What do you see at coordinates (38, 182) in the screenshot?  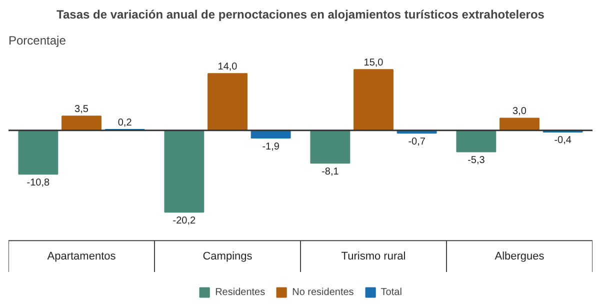 I see `data-label: -10,8` at bounding box center [38, 182].